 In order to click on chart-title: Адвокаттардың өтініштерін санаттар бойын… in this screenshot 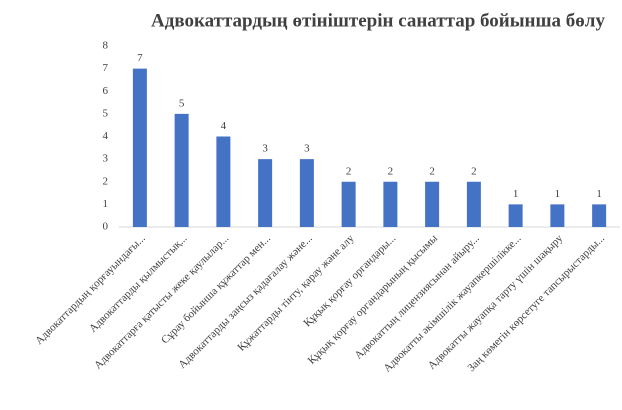, I will do `click(378, 20)`.